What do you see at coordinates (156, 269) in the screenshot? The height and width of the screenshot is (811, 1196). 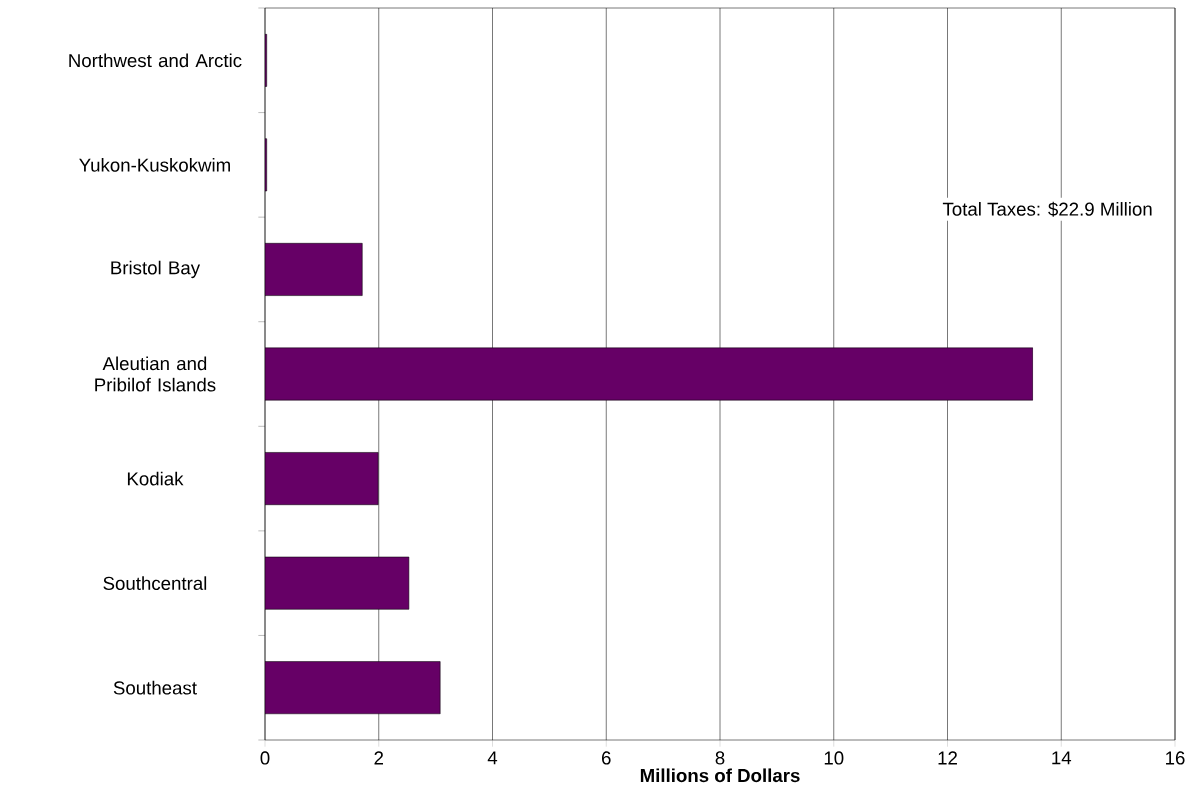 I see `y-tick-label: Bristol Bay` at bounding box center [156, 269].